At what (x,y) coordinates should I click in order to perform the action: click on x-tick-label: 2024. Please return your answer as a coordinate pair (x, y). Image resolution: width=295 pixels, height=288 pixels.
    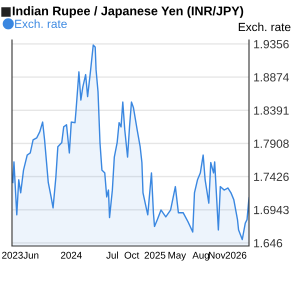
    Looking at the image, I should click on (71, 255).